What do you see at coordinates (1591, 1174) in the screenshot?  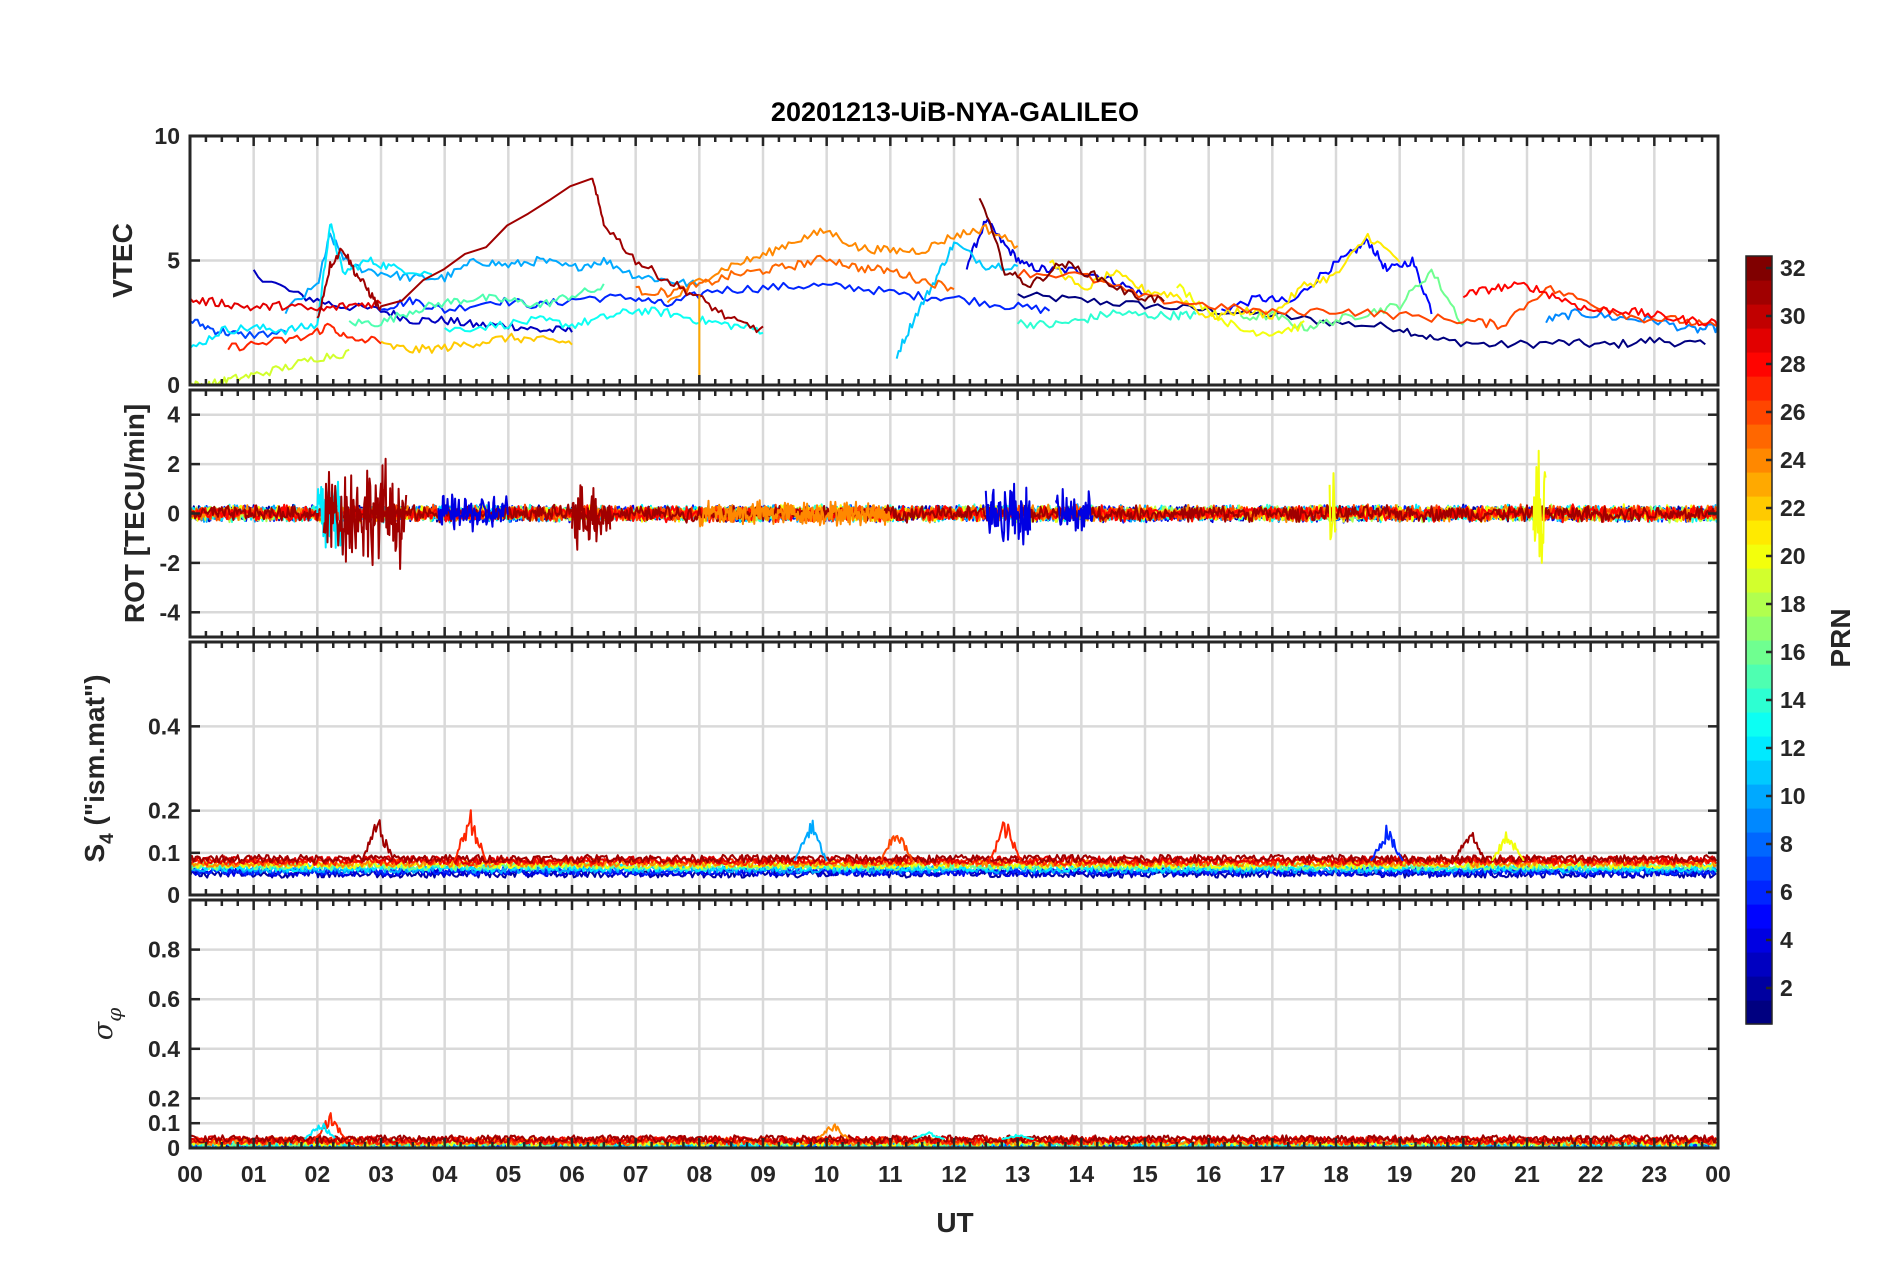 I see `x-tick-label: 22` at bounding box center [1591, 1174].